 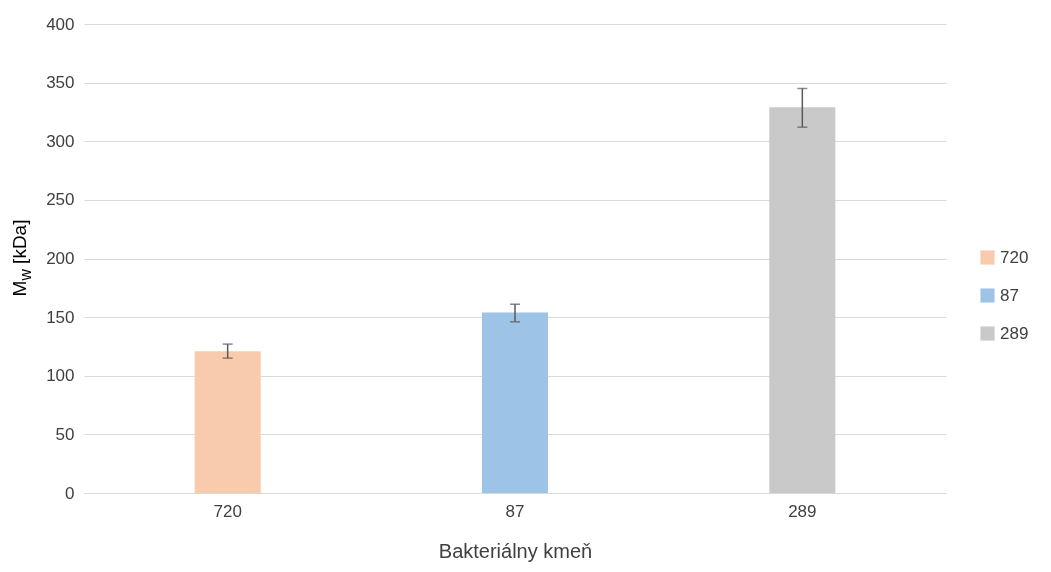 What do you see at coordinates (515, 550) in the screenshot?
I see `x-axis-title: Bakteriálny kmeň` at bounding box center [515, 550].